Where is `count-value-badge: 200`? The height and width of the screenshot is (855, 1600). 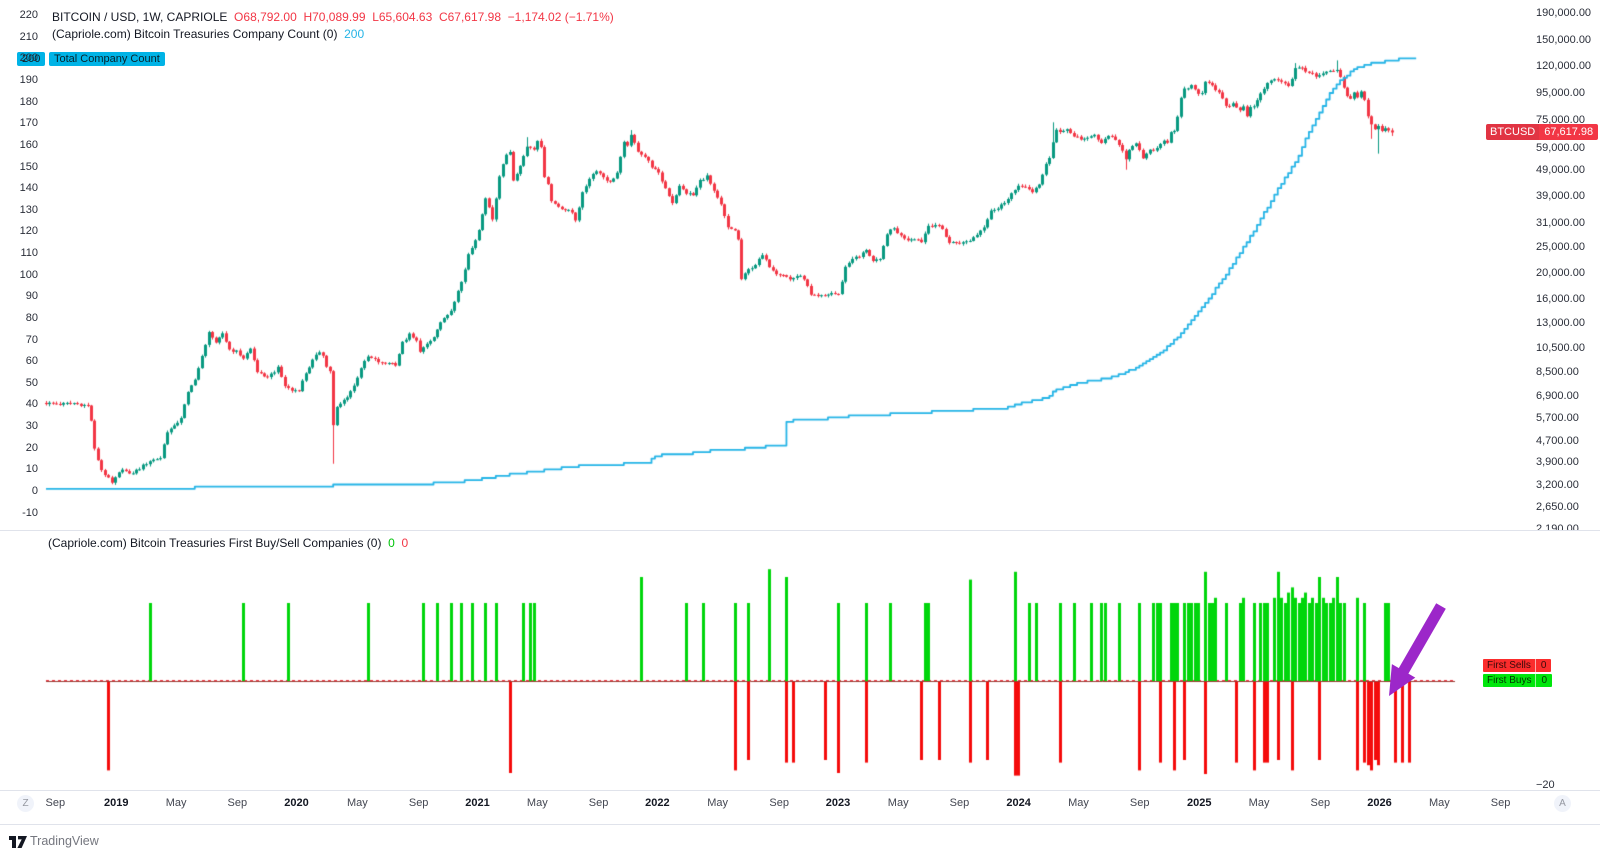
count-value-badge: 200 is located at coordinates (31, 59).